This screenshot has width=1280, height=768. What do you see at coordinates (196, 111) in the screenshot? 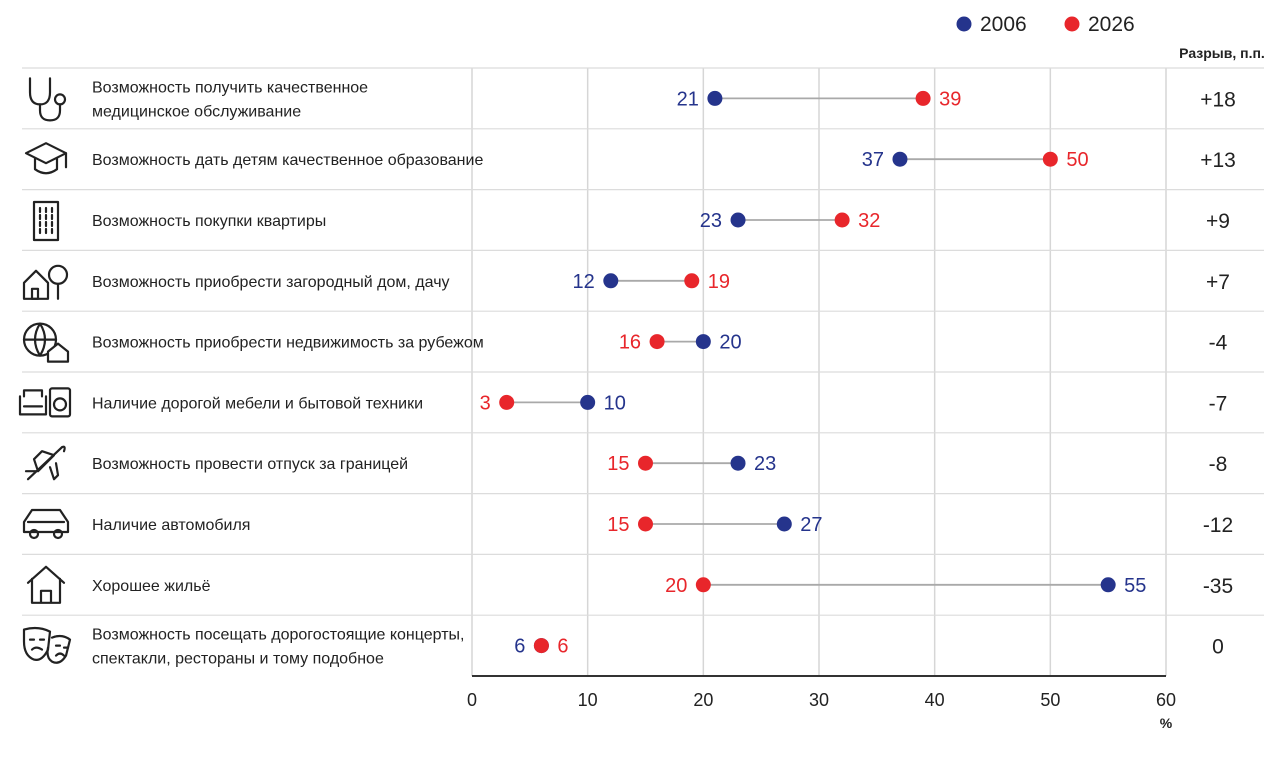
I see `category-label-0-1: медицинское обслуживание` at bounding box center [196, 111].